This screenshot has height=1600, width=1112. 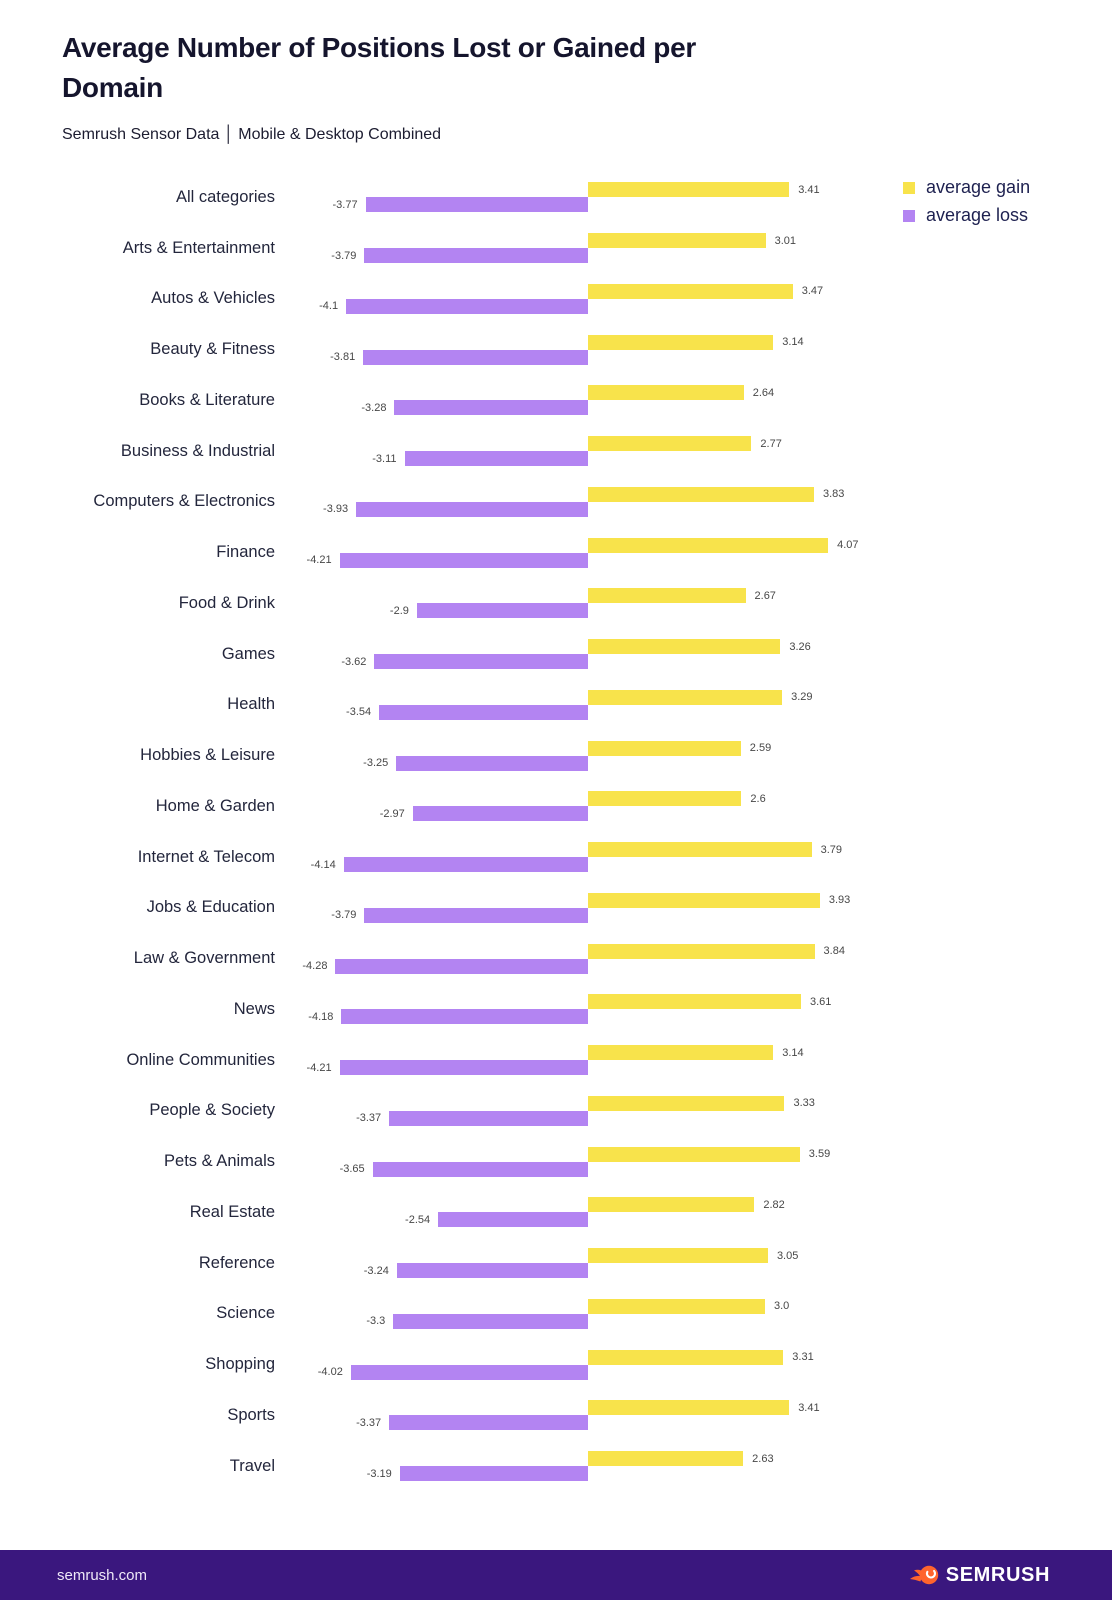 What do you see at coordinates (556, 1575) in the screenshot?
I see `footer-bar: semrush.com SEMRUSH` at bounding box center [556, 1575].